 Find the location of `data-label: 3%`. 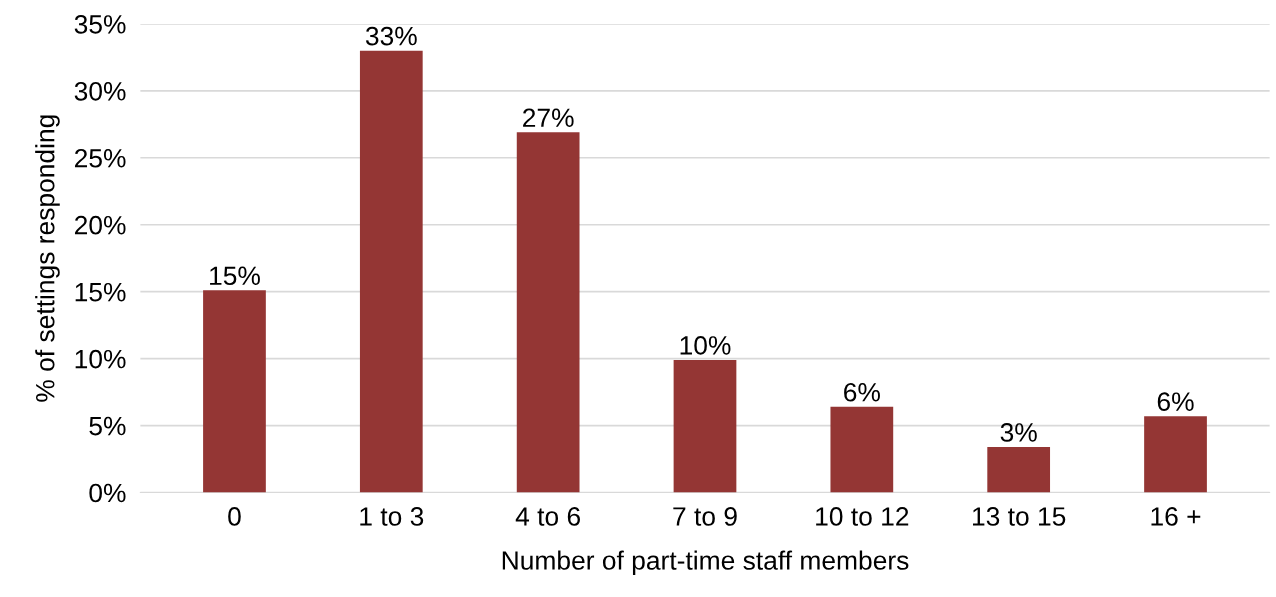

data-label: 3% is located at coordinates (1018, 432).